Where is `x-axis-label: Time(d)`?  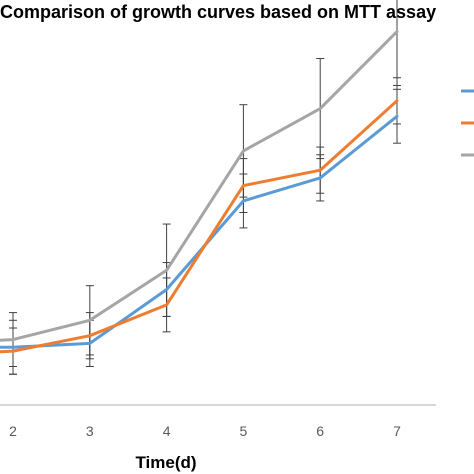 x-axis-label: Time(d) is located at coordinates (165, 462).